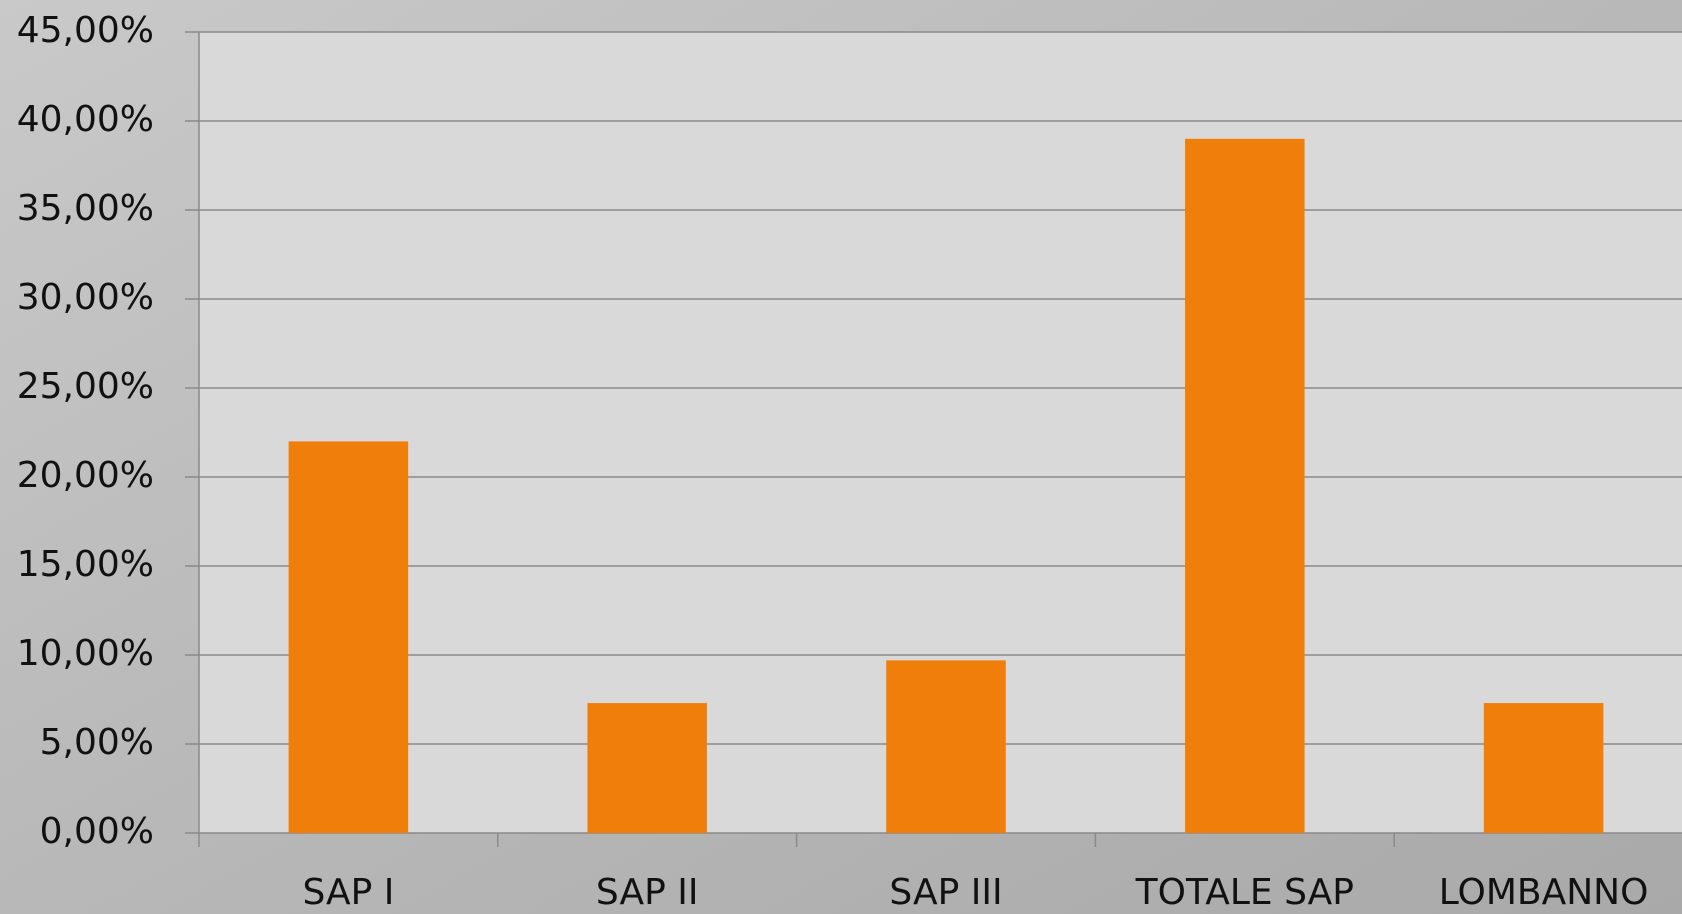 The height and width of the screenshot is (914, 1682). What do you see at coordinates (85, 119) in the screenshot?
I see `y-tick-label: 40,00%` at bounding box center [85, 119].